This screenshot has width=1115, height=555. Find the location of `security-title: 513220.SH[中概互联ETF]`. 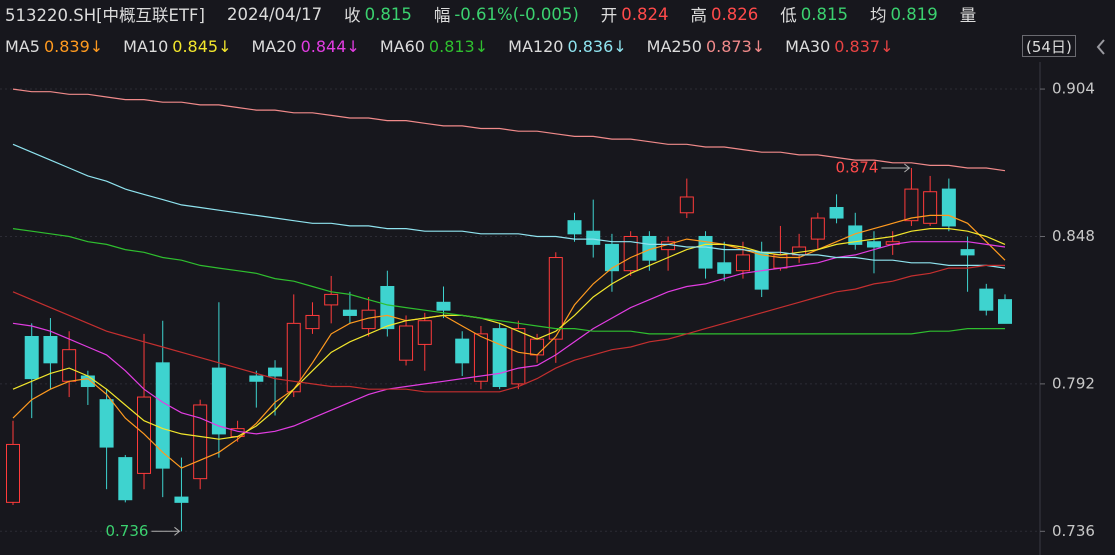

security-title: 513220.SH[中概互联ETF] is located at coordinates (105, 15).